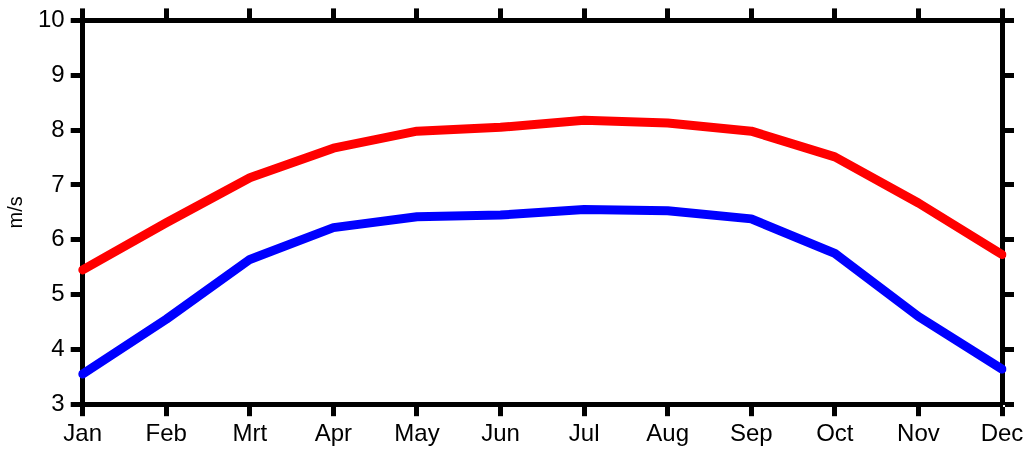 Image resolution: width=1028 pixels, height=453 pixels. Describe the element at coordinates (14, 212) in the screenshot. I see `y-axis-title: m/s` at that location.